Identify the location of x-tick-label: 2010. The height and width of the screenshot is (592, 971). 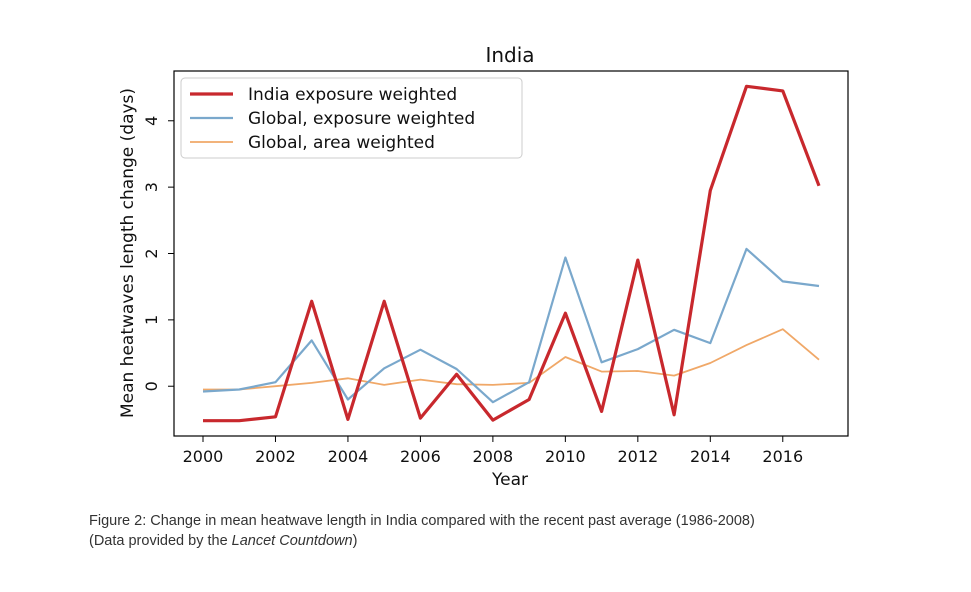
(565, 456).